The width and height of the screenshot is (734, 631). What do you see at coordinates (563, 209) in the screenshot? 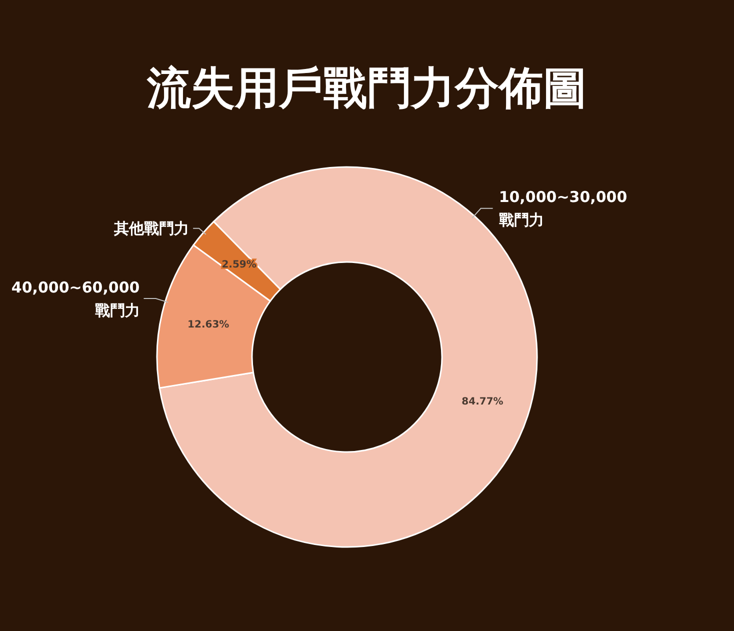
I see `slice-label: 10,000~30,000 戰鬥力` at bounding box center [563, 209].